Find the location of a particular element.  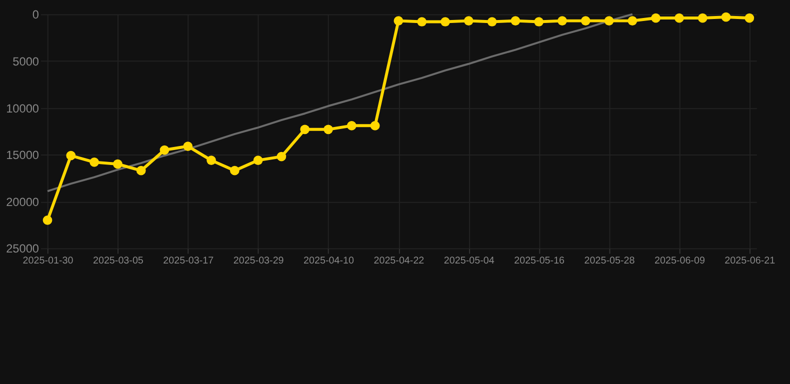

x-tick-label: 2025-03-17 is located at coordinates (188, 261).